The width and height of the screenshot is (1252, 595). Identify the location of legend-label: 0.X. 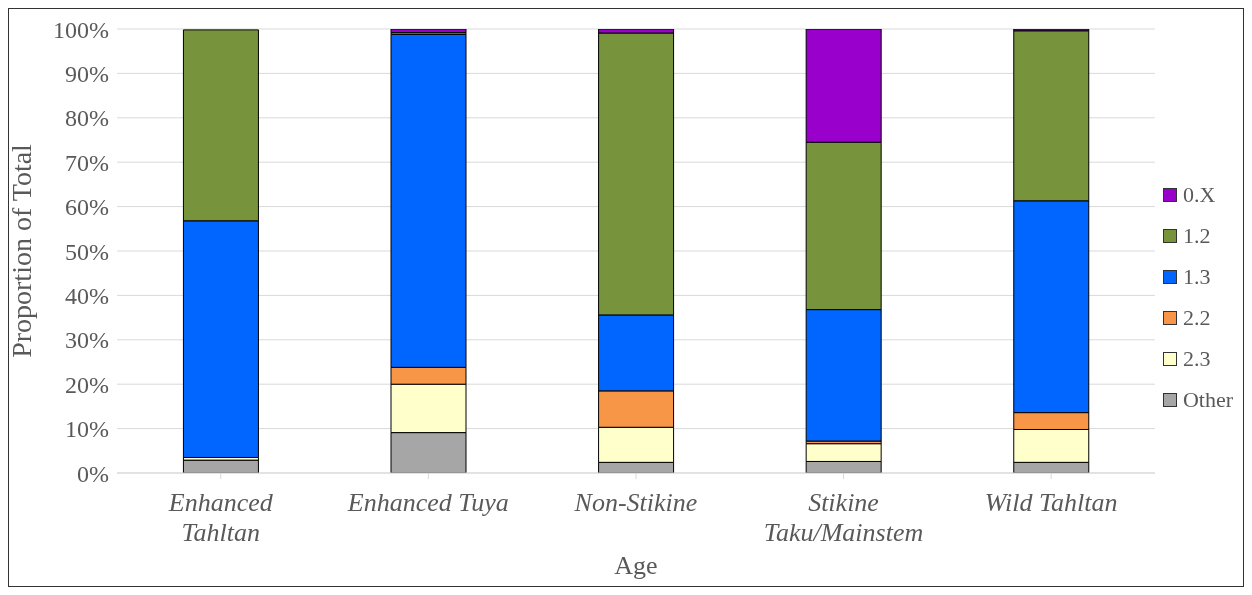
(1199, 195).